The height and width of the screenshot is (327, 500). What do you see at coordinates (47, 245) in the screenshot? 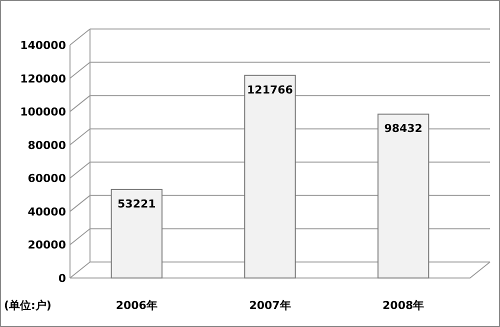
I see `y-tick-label: 20000` at bounding box center [47, 245].